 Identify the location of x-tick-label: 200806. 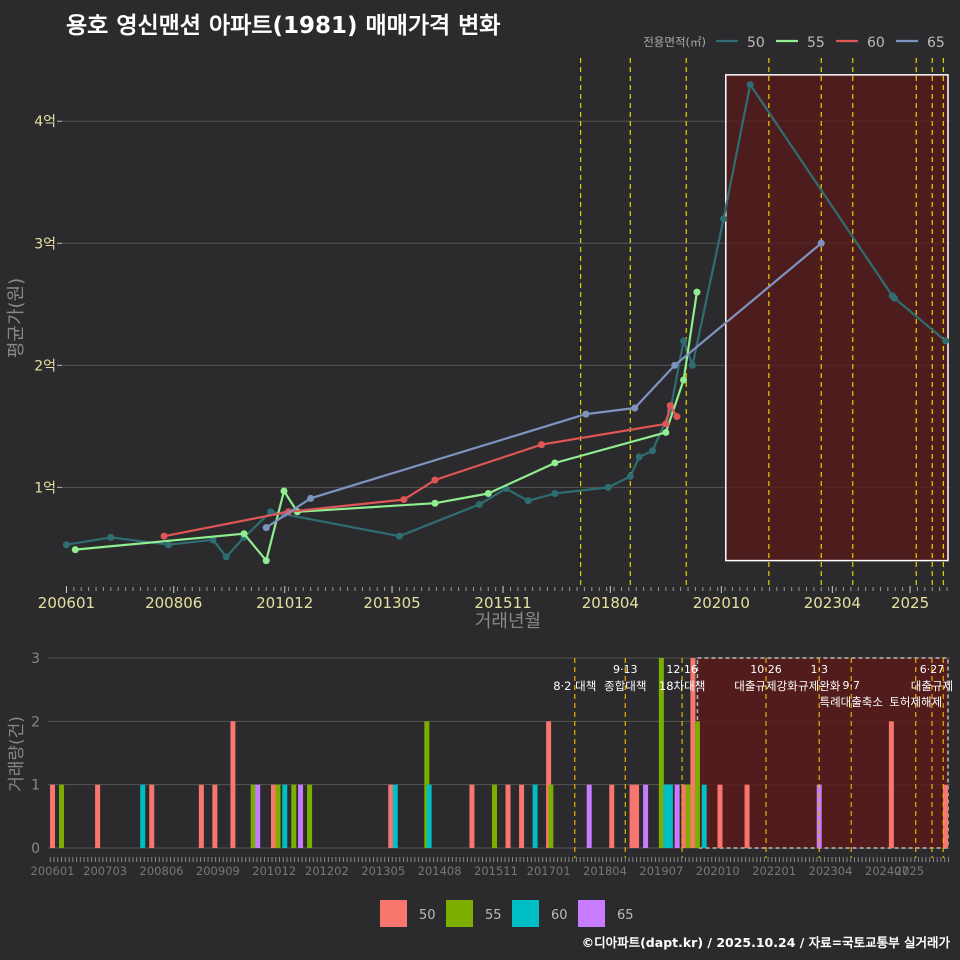
(173, 603).